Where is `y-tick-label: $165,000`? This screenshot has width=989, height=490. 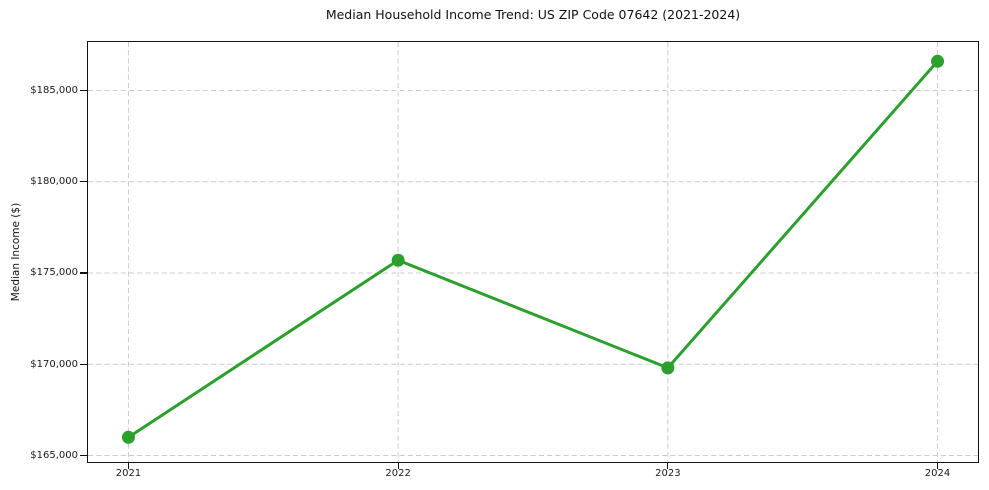 y-tick-label: $165,000 is located at coordinates (54, 455).